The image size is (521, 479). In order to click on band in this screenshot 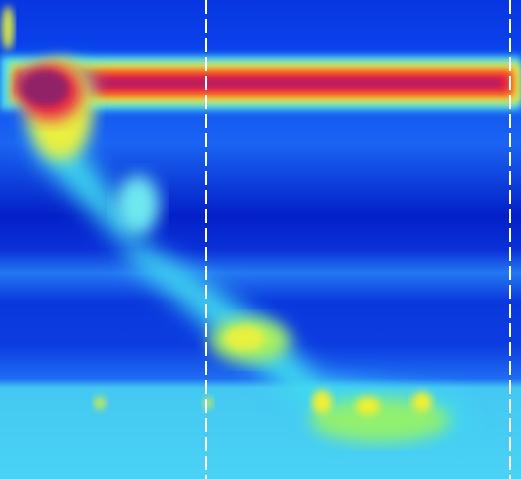, I will do `click(260, 83)`.